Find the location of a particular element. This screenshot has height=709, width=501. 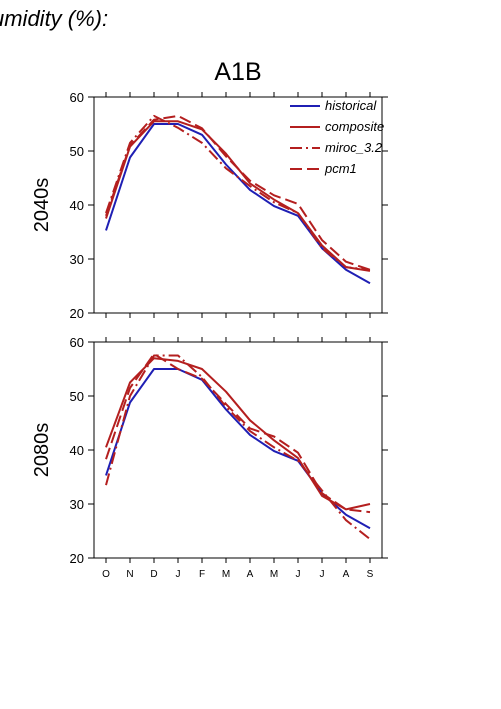

x-tick-label: F is located at coordinates (202, 574).